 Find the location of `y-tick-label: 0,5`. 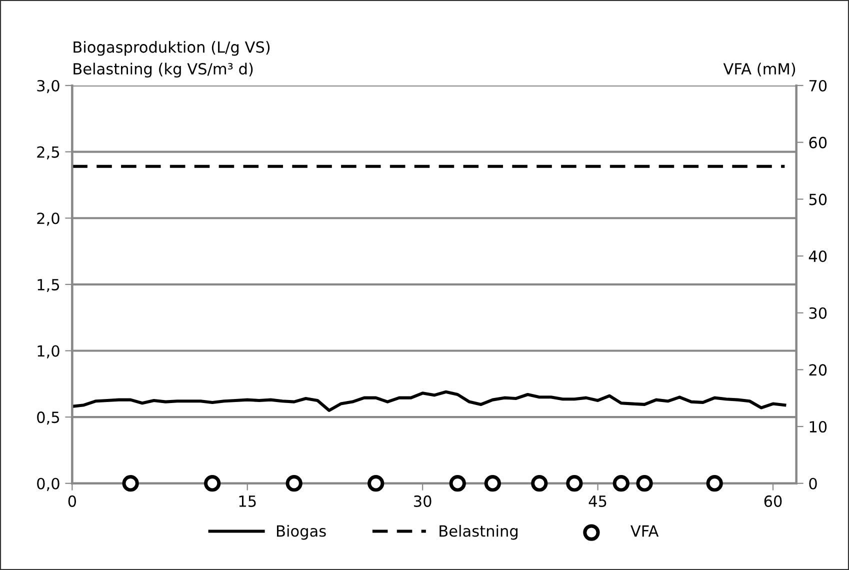

y-tick-label: 0,5 is located at coordinates (48, 418).